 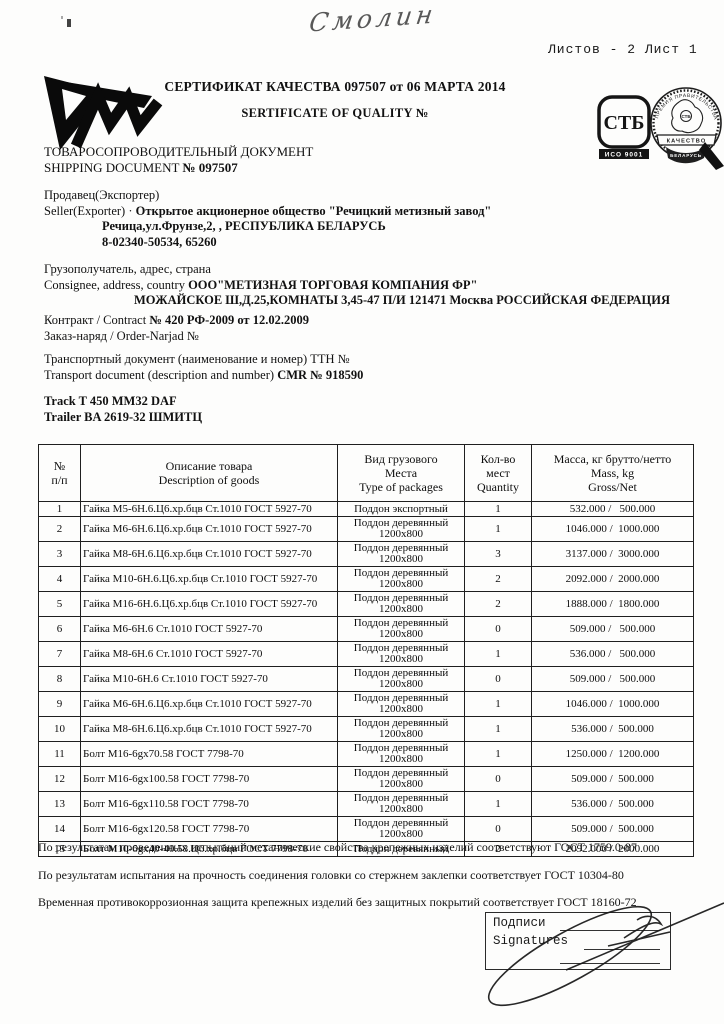 What do you see at coordinates (123, 416) in the screenshot?
I see `trailer-line: Trailer BA 2619-32 ШМИТЦ` at bounding box center [123, 416].